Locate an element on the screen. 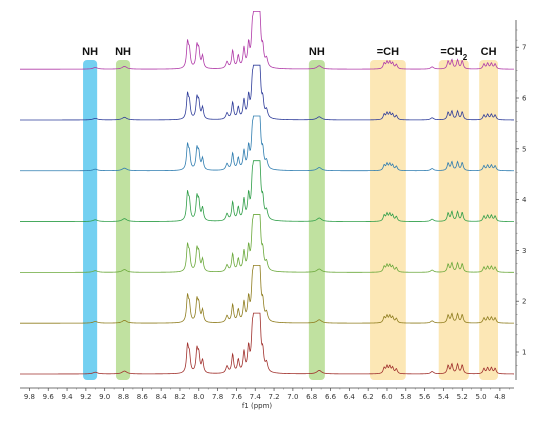 The width and height of the screenshot is (550, 424). x-tick-label: 6.2 is located at coordinates (368, 397).